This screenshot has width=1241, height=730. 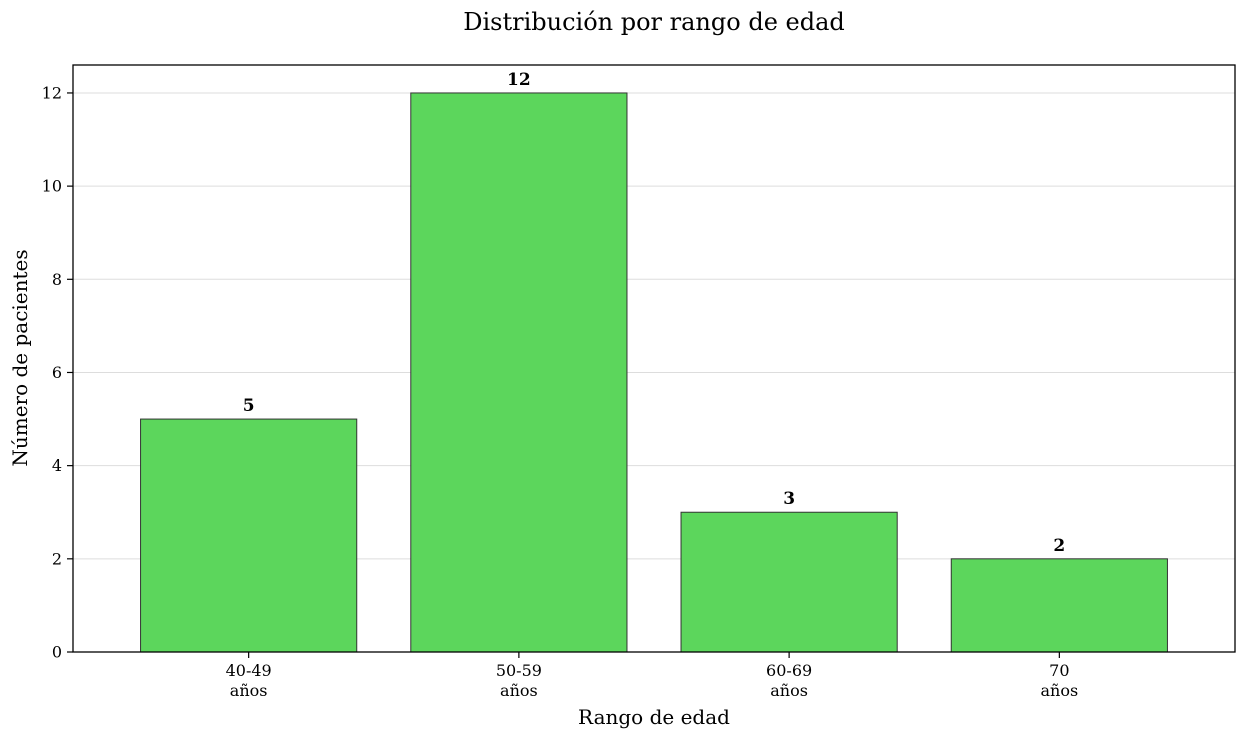 What do you see at coordinates (57, 279) in the screenshot?
I see `y-tick-label: 8` at bounding box center [57, 279].